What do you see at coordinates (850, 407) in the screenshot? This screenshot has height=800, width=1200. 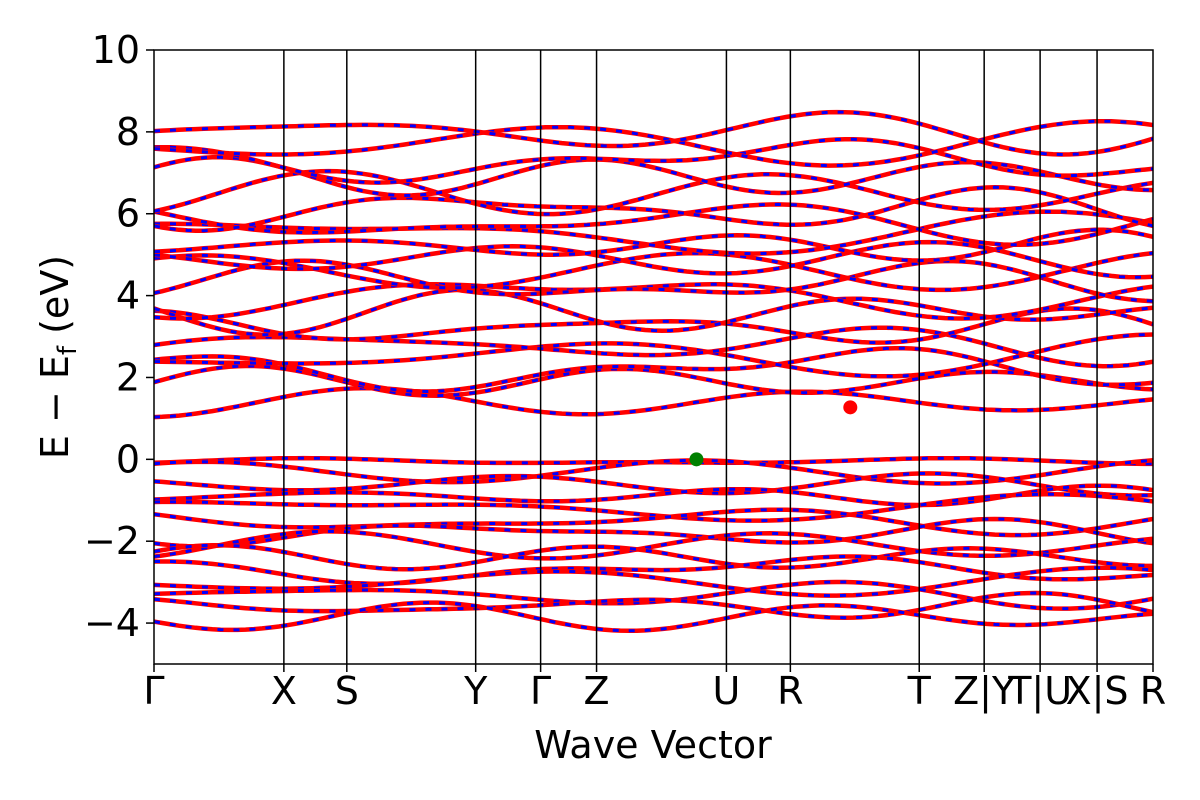 I see `cbm-marker` at bounding box center [850, 407].